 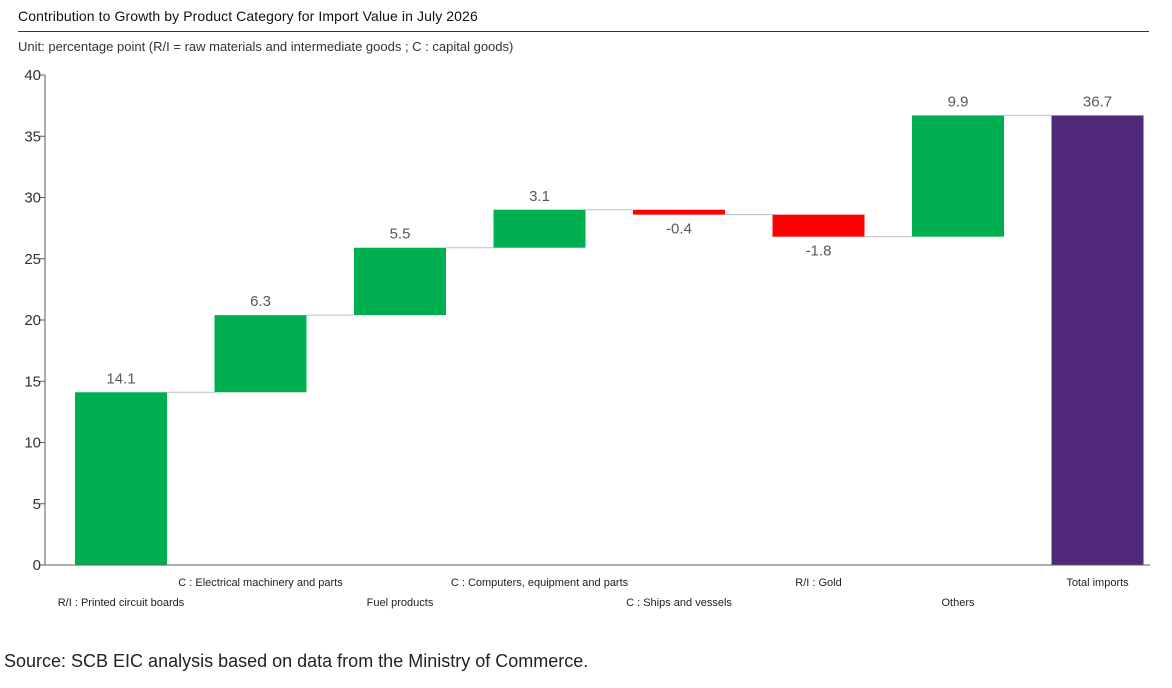 What do you see at coordinates (260, 583) in the screenshot?
I see `category-label: C : Electrical machinery and parts` at bounding box center [260, 583].